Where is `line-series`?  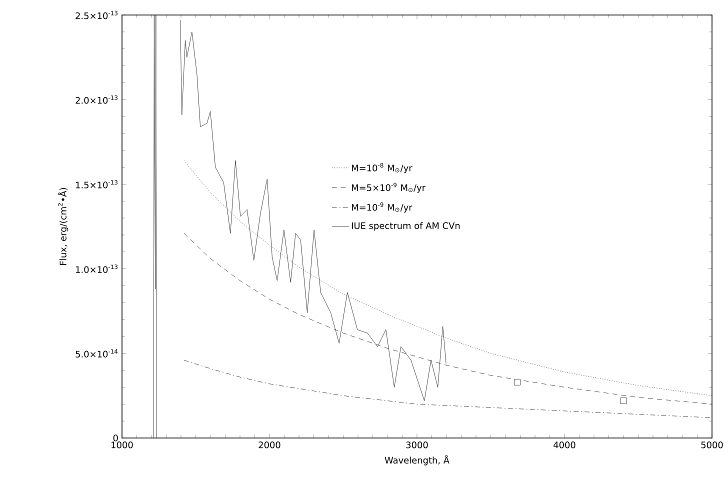 line-series is located at coordinates (448, 389).